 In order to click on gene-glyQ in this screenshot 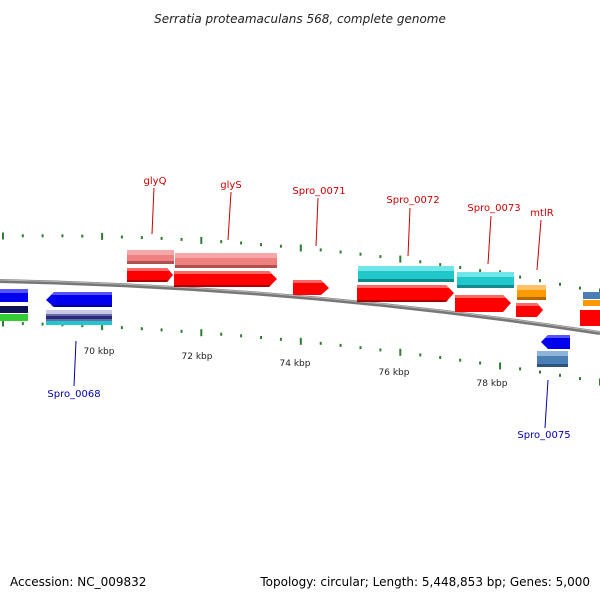, I will do `click(150, 257)`.